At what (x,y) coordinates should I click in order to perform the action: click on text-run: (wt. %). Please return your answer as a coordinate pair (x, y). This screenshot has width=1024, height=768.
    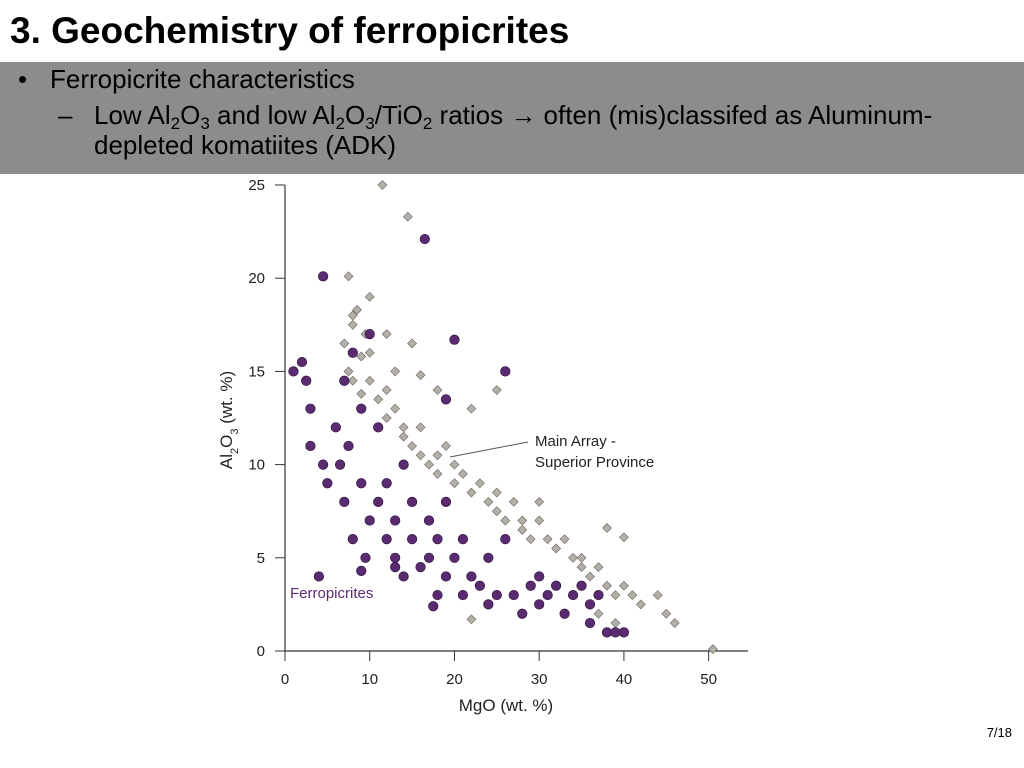
    Looking at the image, I should click on (226, 400).